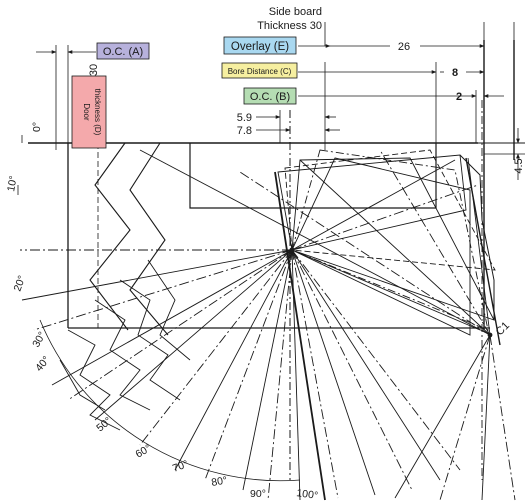 This screenshot has width=529, height=504. What do you see at coordinates (292, 250) in the screenshot?
I see `hinge-pivot-point` at bounding box center [292, 250].